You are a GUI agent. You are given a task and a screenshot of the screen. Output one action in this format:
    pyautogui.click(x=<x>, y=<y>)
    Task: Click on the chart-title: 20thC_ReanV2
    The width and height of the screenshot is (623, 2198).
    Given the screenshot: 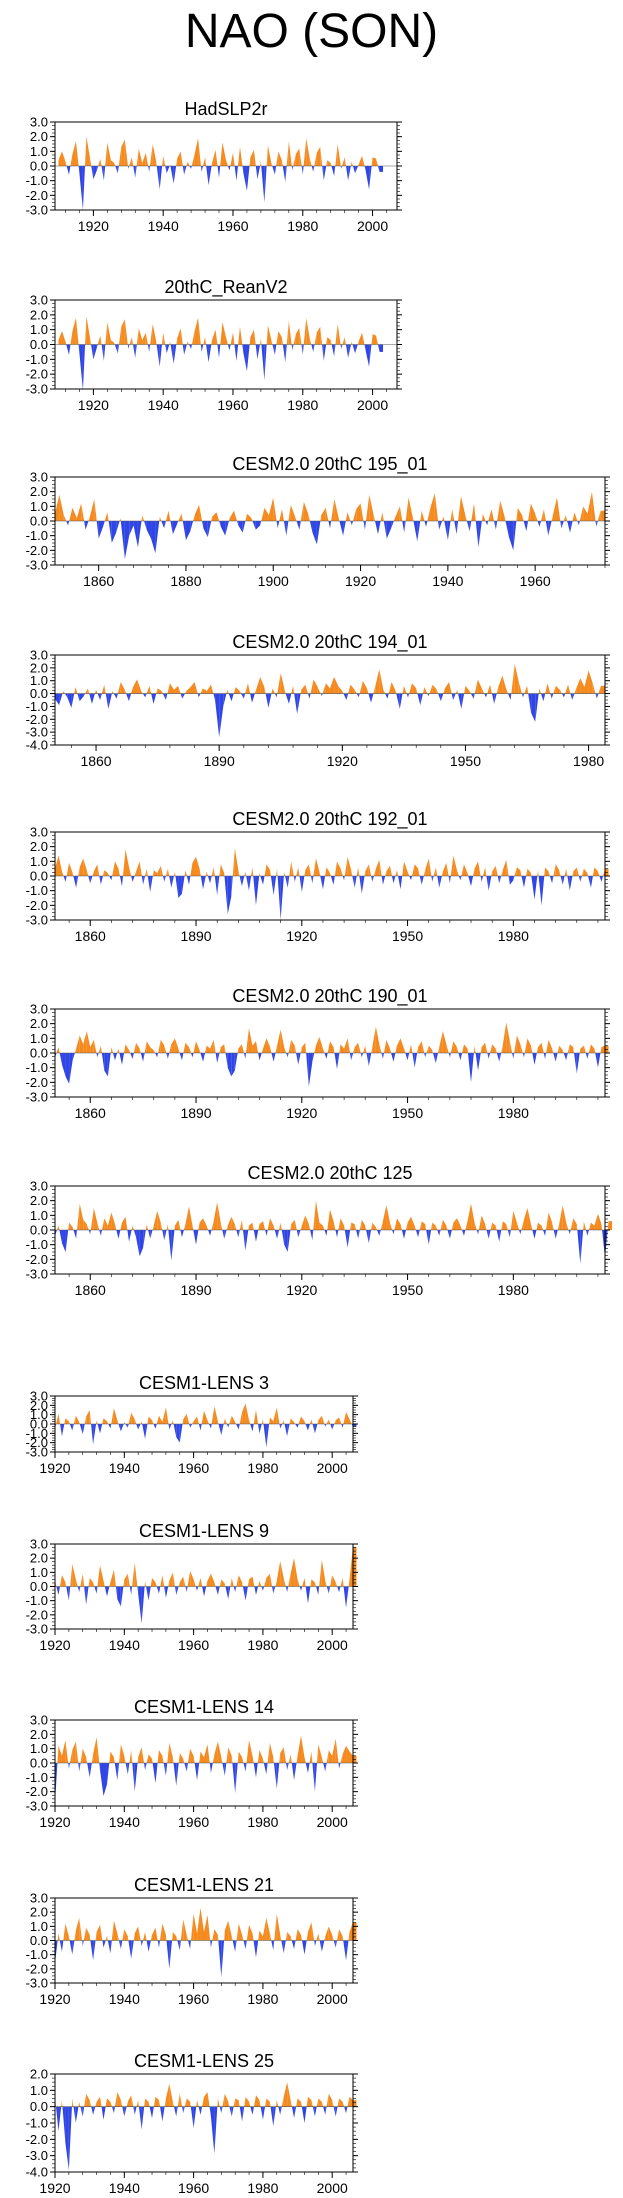 What is the action you would take?
    pyautogui.click(x=225, y=287)
    